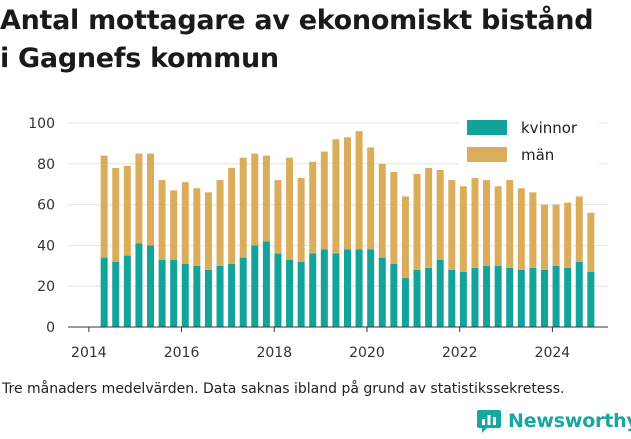 The width and height of the screenshot is (631, 439). Describe the element at coordinates (297, 20) in the screenshot. I see `chart-title-line-1: Antal mottagare av ekonomiskt bistånd` at that location.